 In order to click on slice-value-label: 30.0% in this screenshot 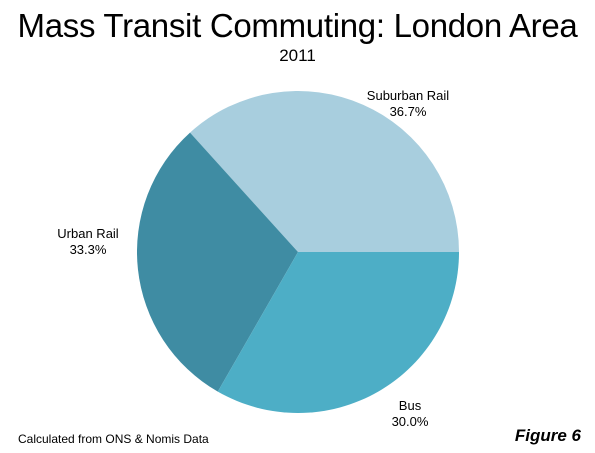, I will do `click(410, 421)`.